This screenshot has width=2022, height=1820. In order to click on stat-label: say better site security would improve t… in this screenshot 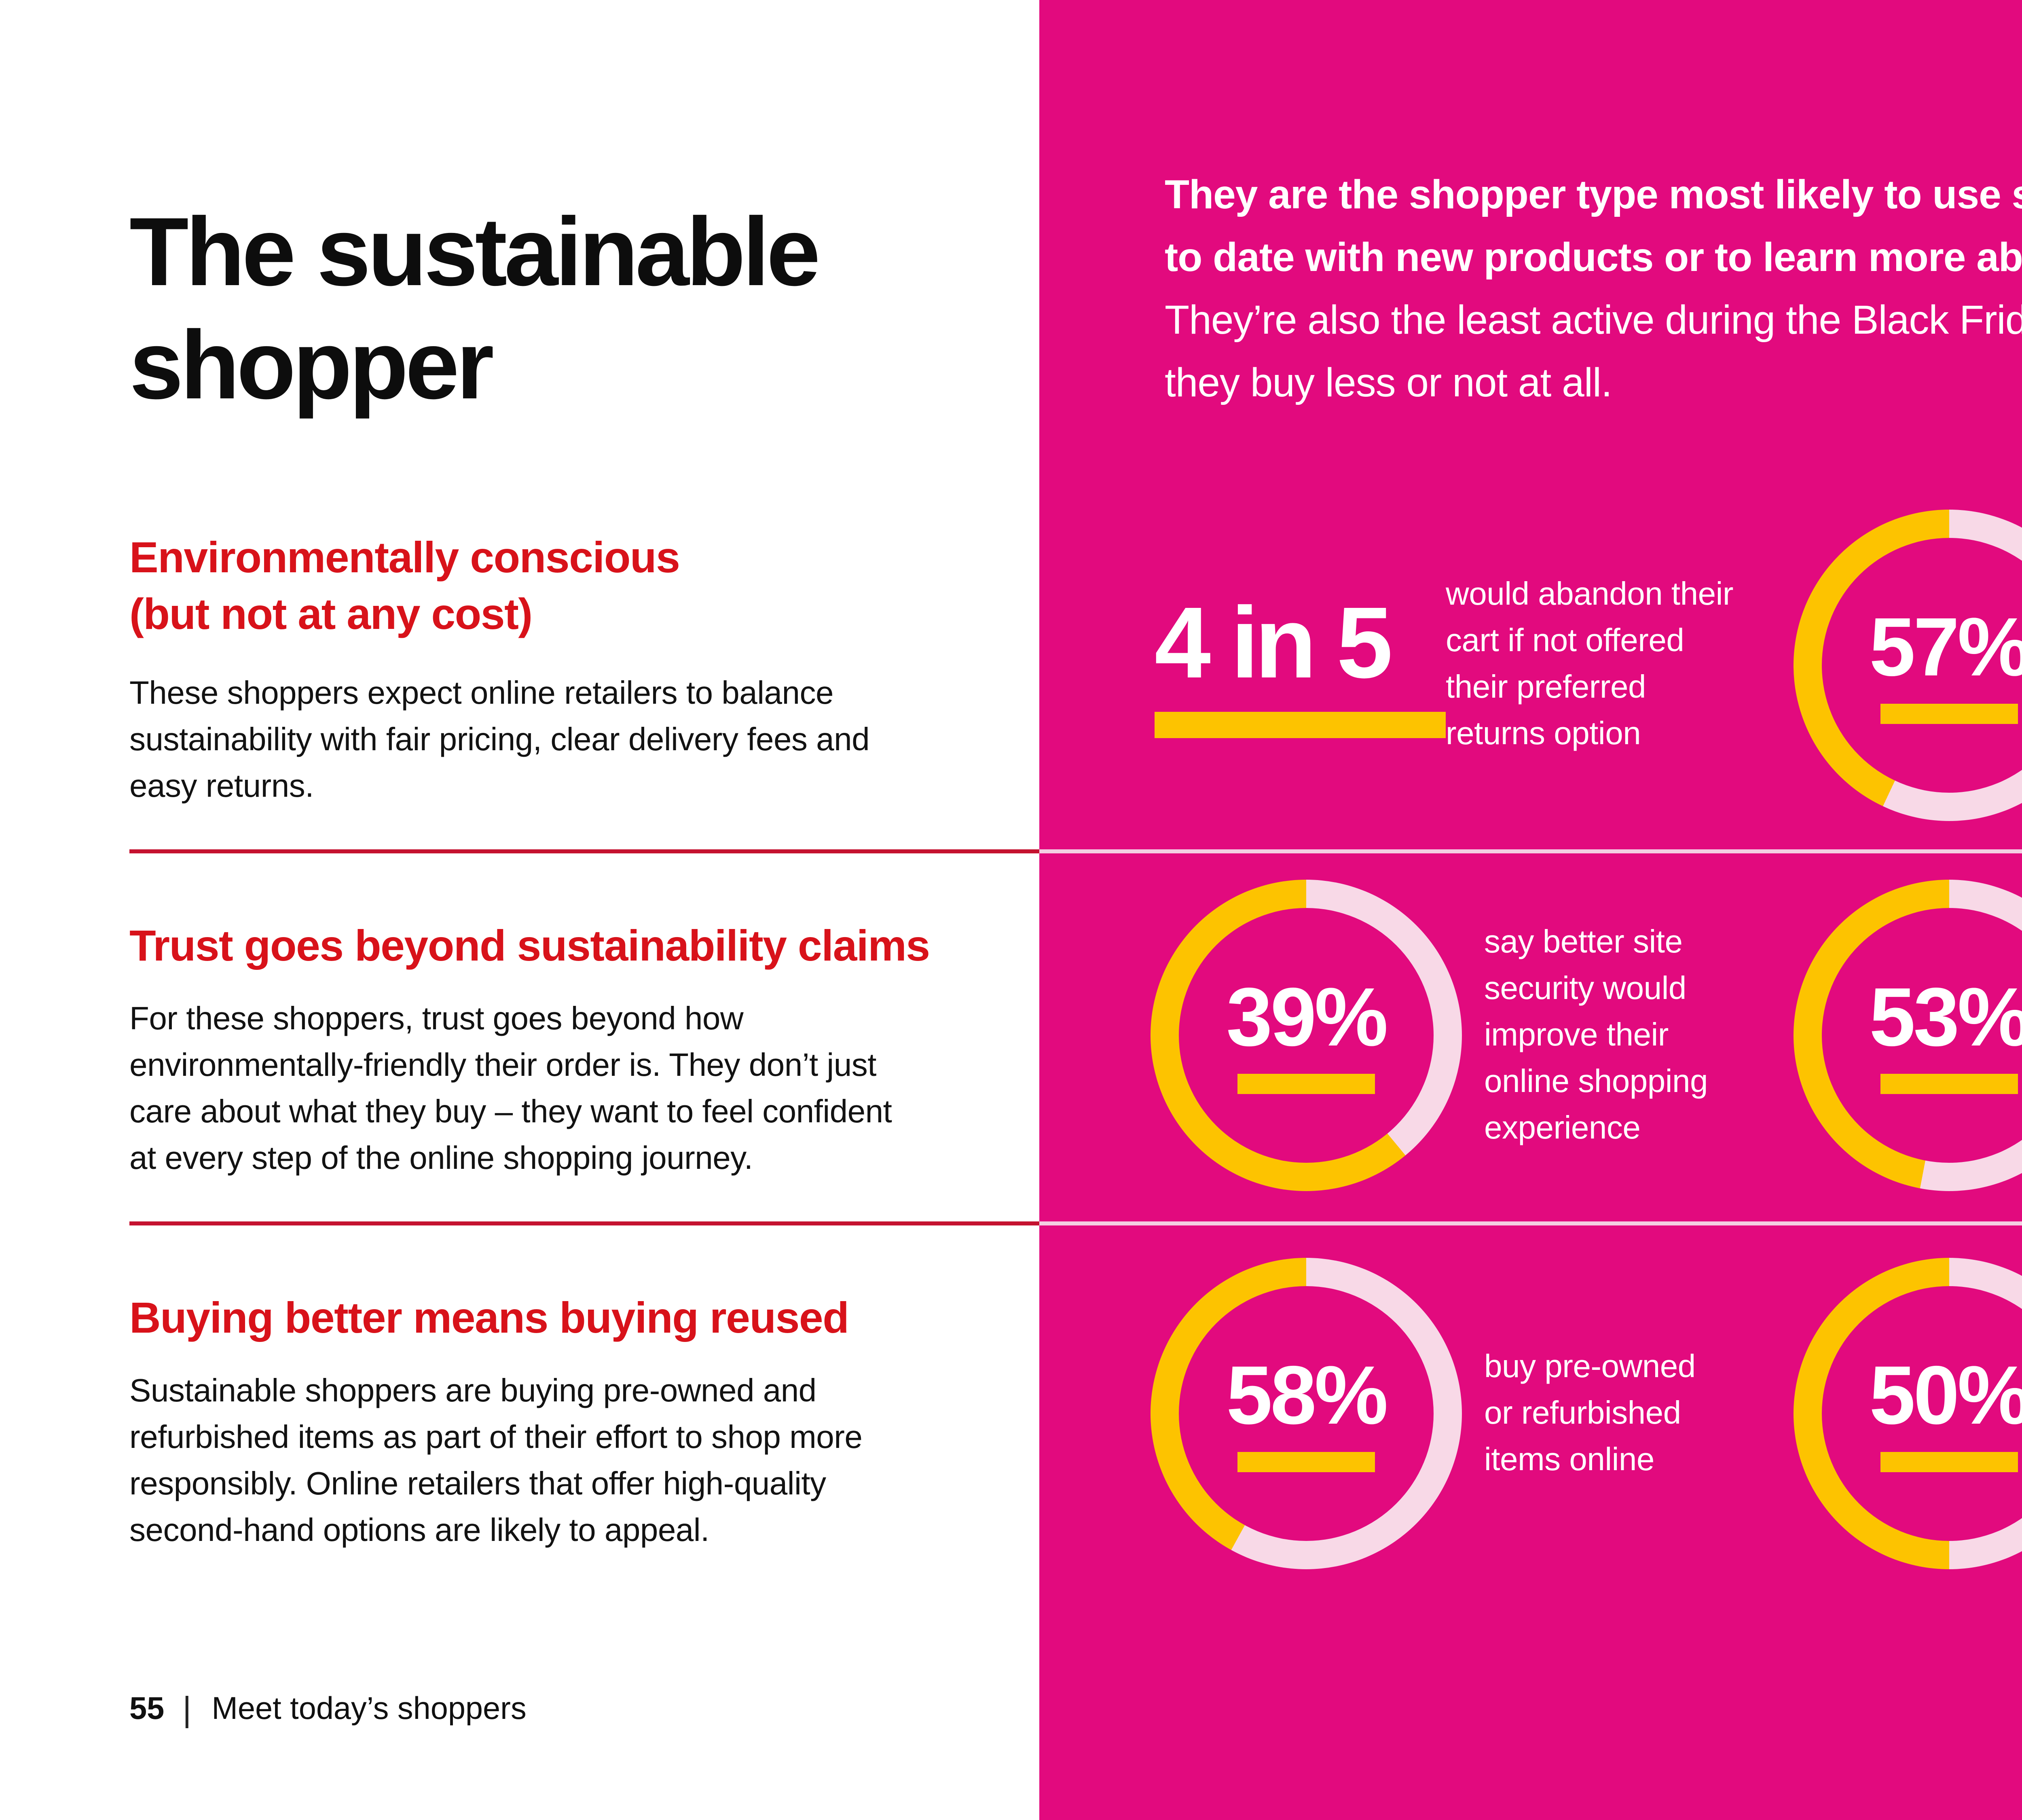, I will do `click(1596, 1035)`.